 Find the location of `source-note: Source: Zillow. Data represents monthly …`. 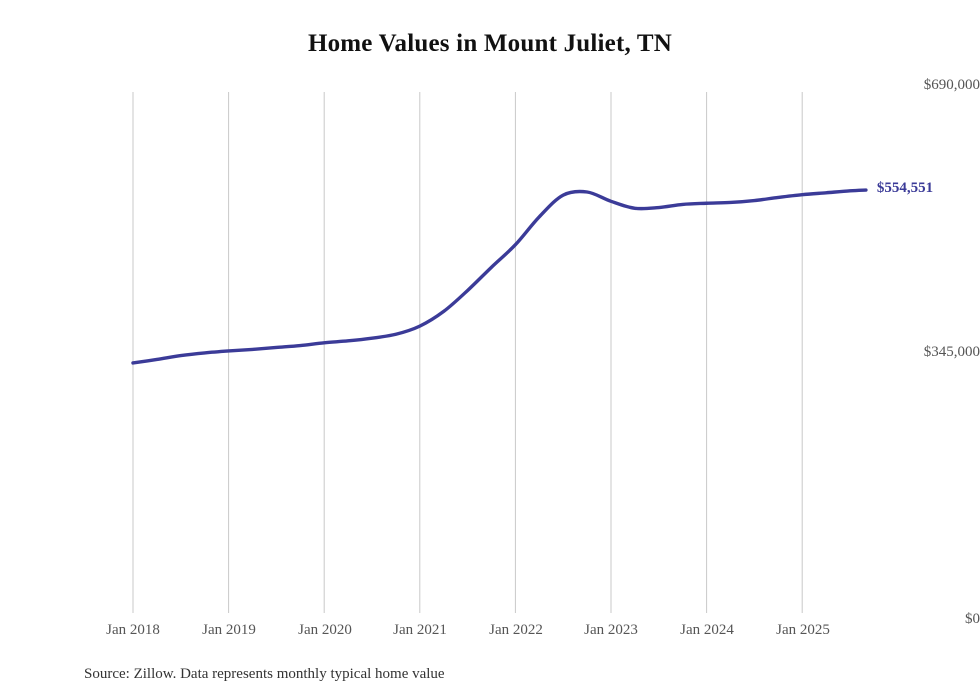

source-note: Source: Zillow. Data represents monthly … is located at coordinates (264, 674).